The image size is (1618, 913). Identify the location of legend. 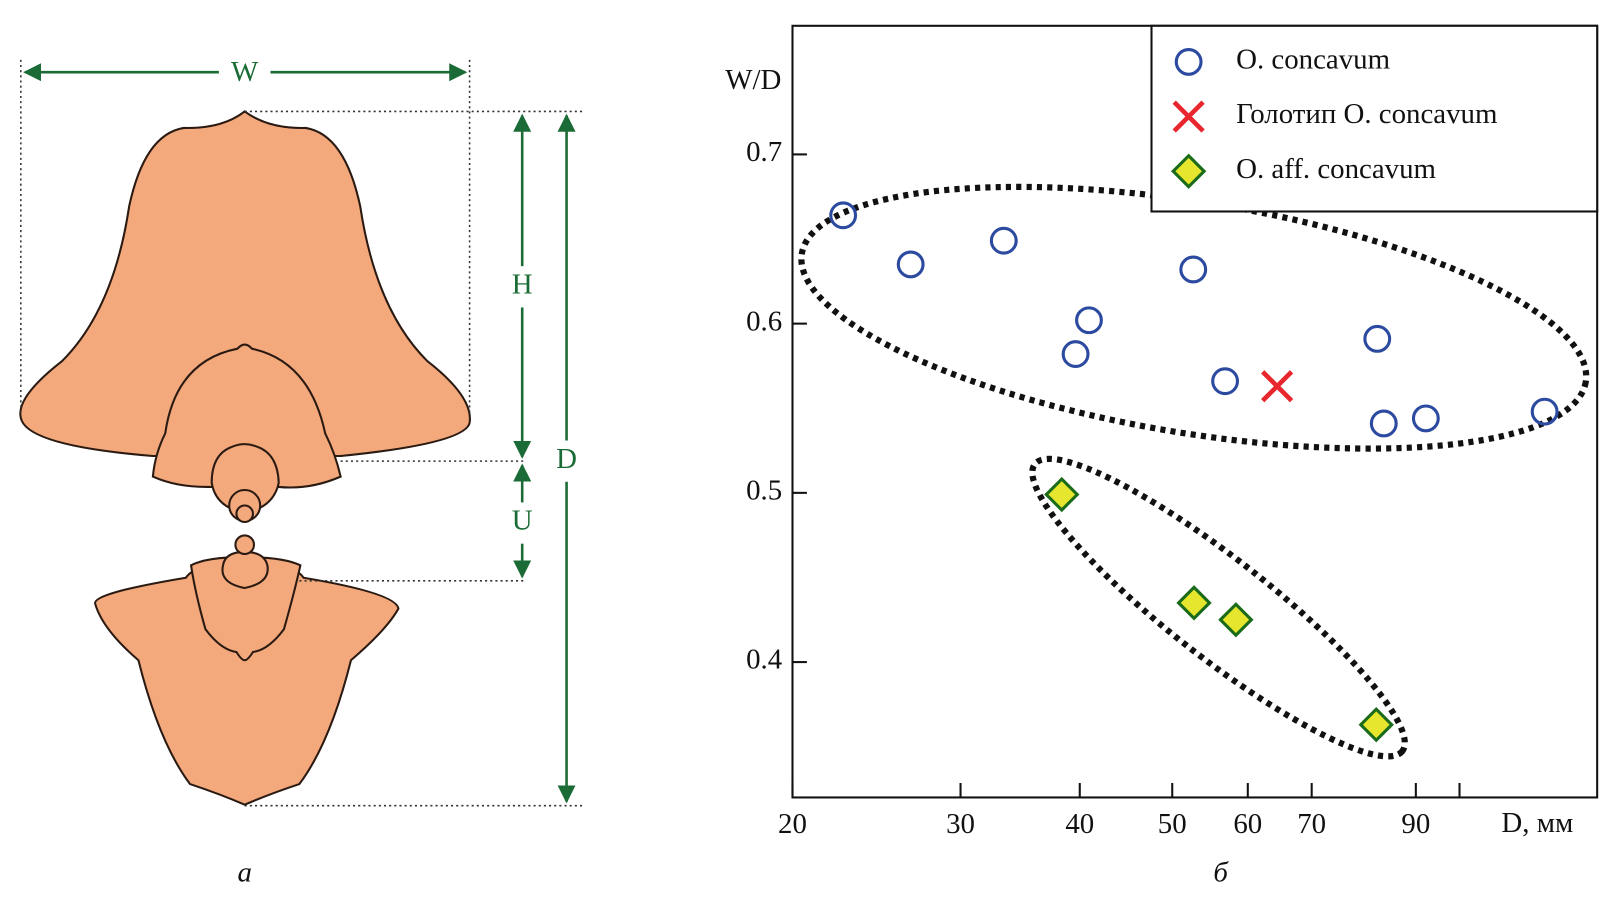
(1374, 118).